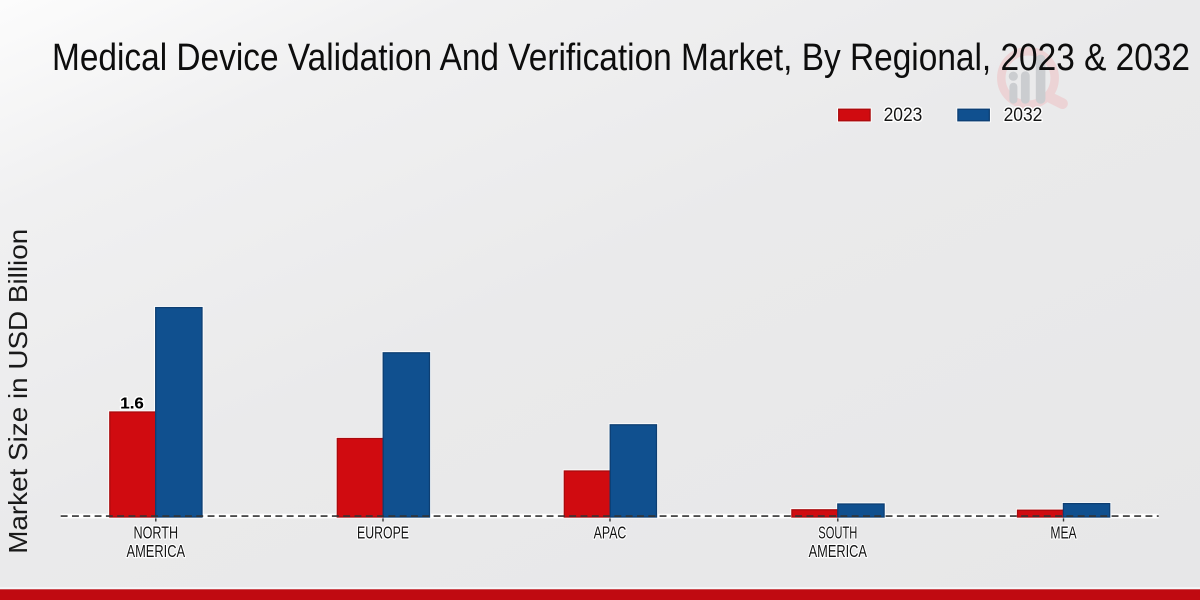  What do you see at coordinates (155, 532) in the screenshot?
I see `svg-text: NORTH` at bounding box center [155, 532].